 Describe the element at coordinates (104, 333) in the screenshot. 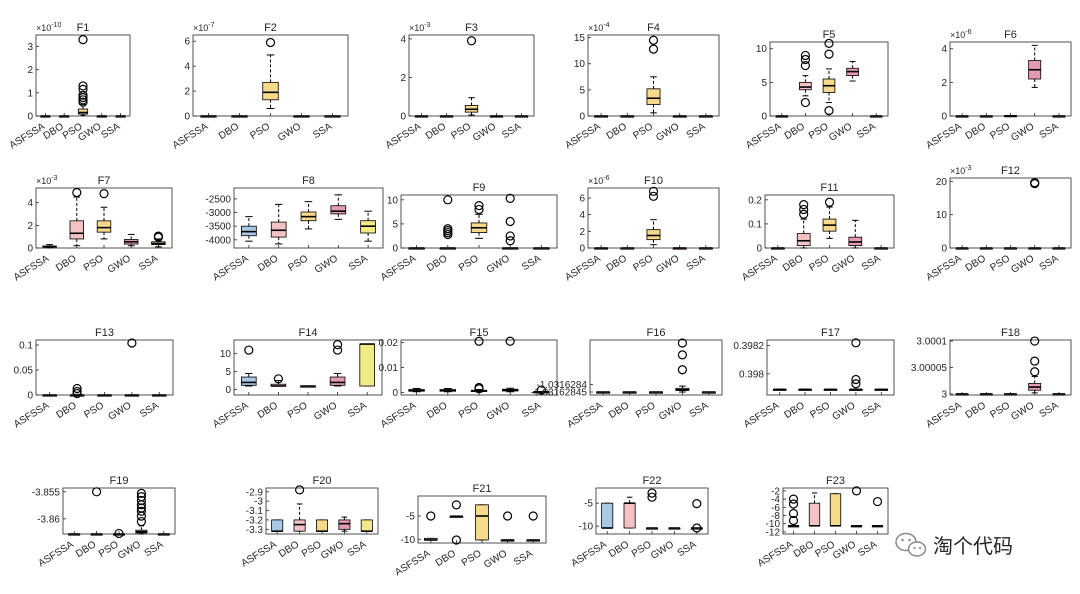

I see `panel-title: F13` at that location.